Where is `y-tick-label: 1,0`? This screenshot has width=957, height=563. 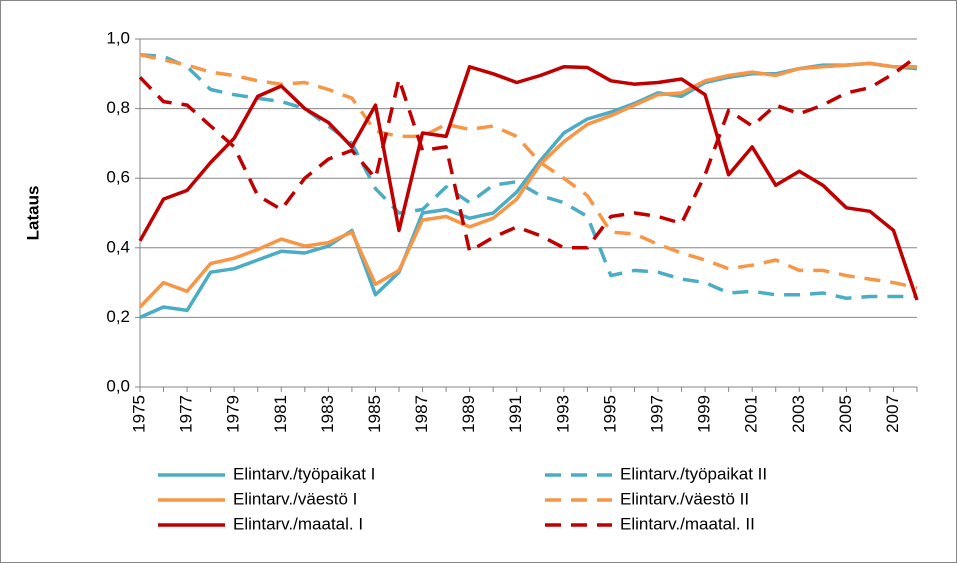
y-tick-label: 1,0 is located at coordinates (118, 37).